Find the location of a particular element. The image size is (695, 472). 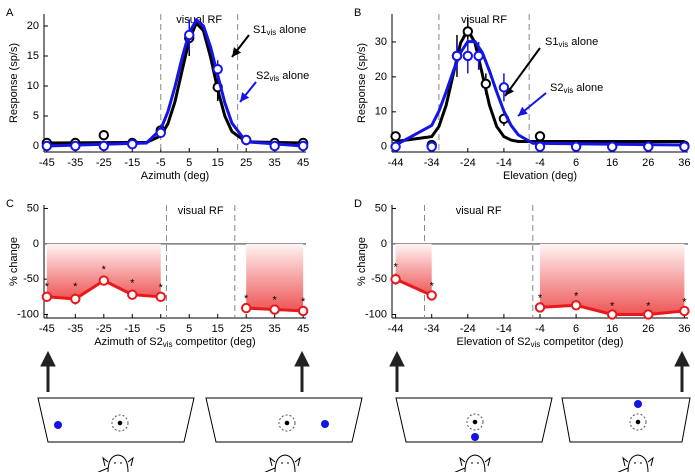

label-arrow is located at coordinates (522, 72).